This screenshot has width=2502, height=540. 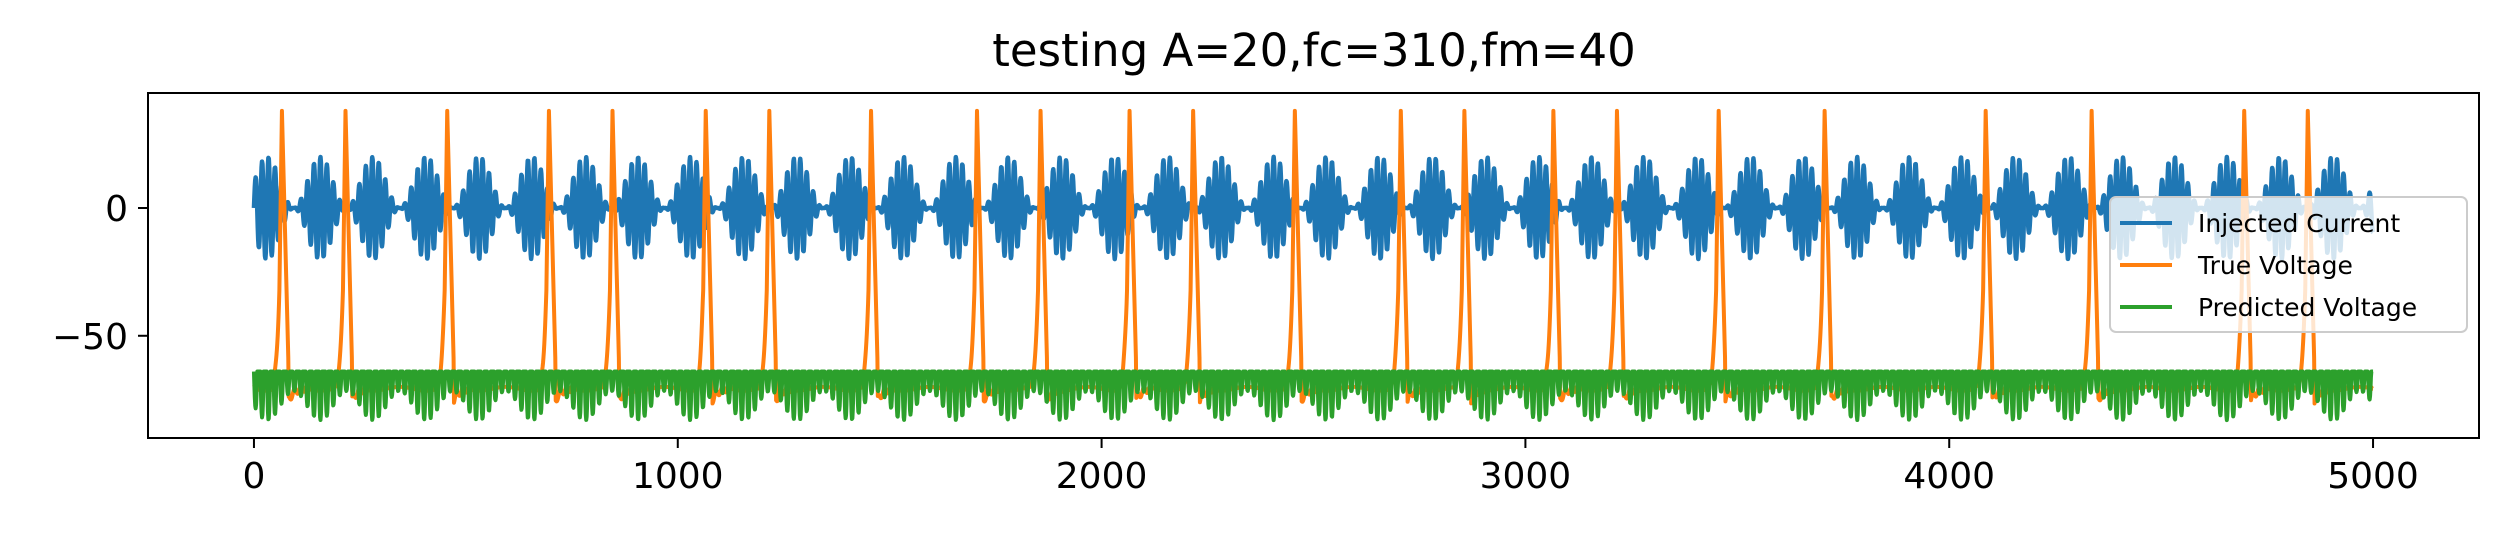 I want to click on y-tick-label: 0, so click(x=116, y=209).